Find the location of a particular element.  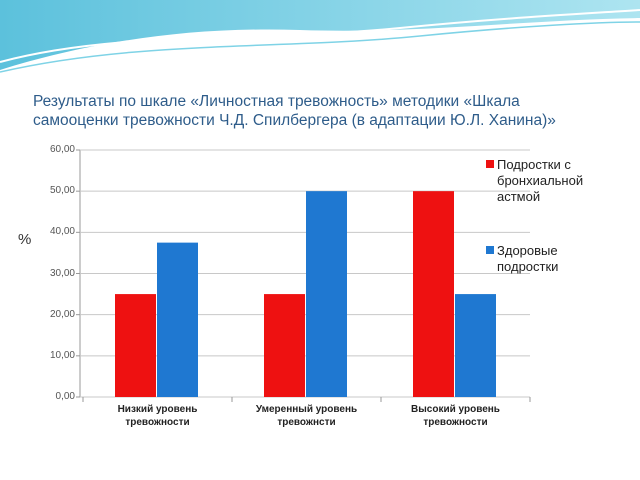

y-axis-label: % is located at coordinates (25, 239).